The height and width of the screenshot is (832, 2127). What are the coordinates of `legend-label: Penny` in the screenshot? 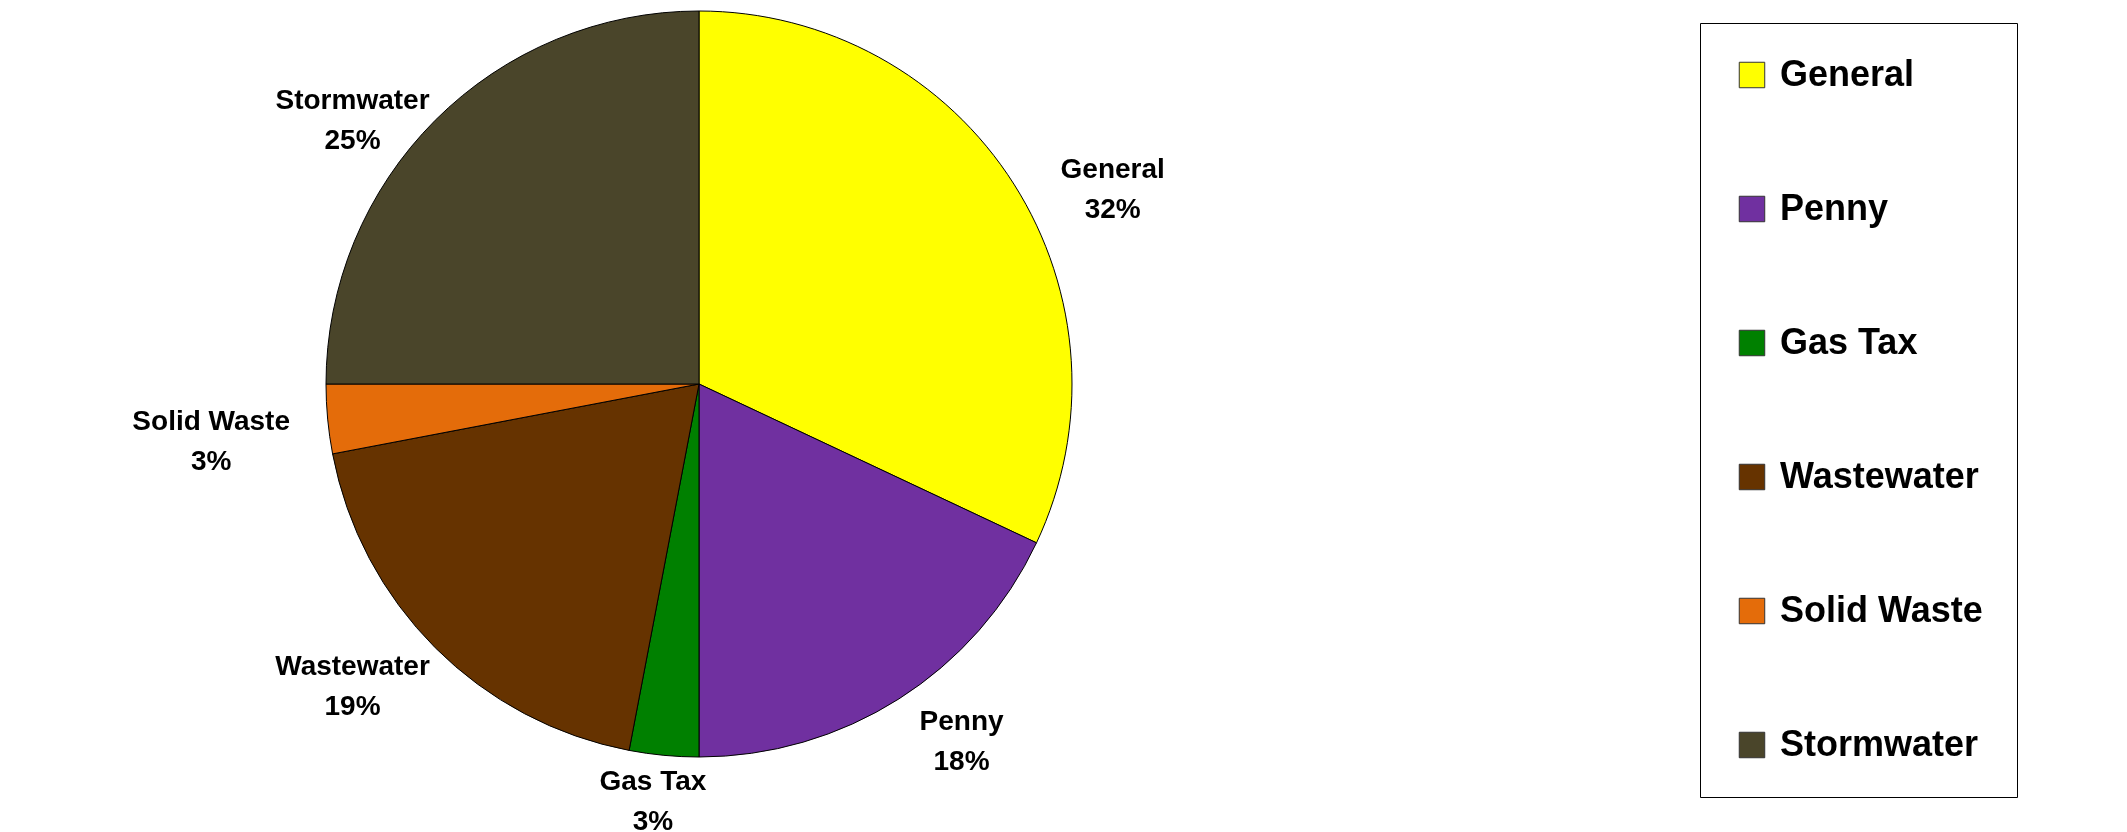 It's located at (1834, 207).